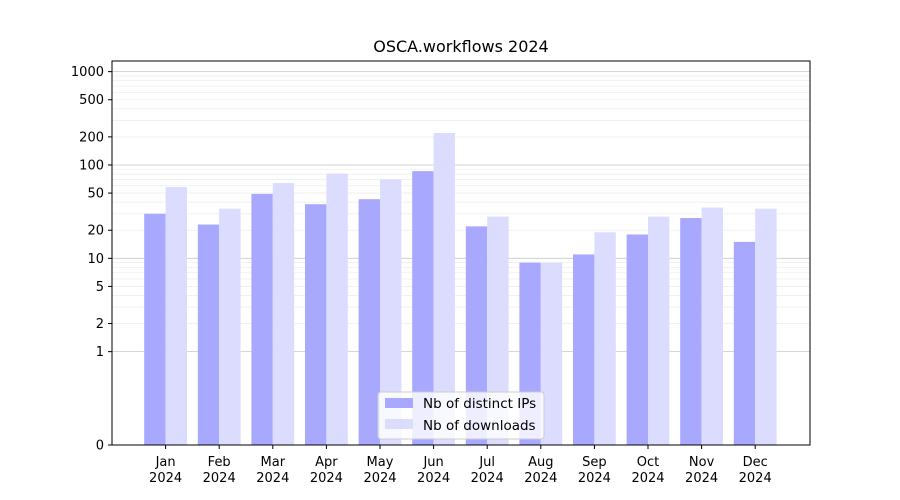 The width and height of the screenshot is (900, 500). Describe the element at coordinates (432, 462) in the screenshot. I see `x-tick-label-month: Jun` at that location.